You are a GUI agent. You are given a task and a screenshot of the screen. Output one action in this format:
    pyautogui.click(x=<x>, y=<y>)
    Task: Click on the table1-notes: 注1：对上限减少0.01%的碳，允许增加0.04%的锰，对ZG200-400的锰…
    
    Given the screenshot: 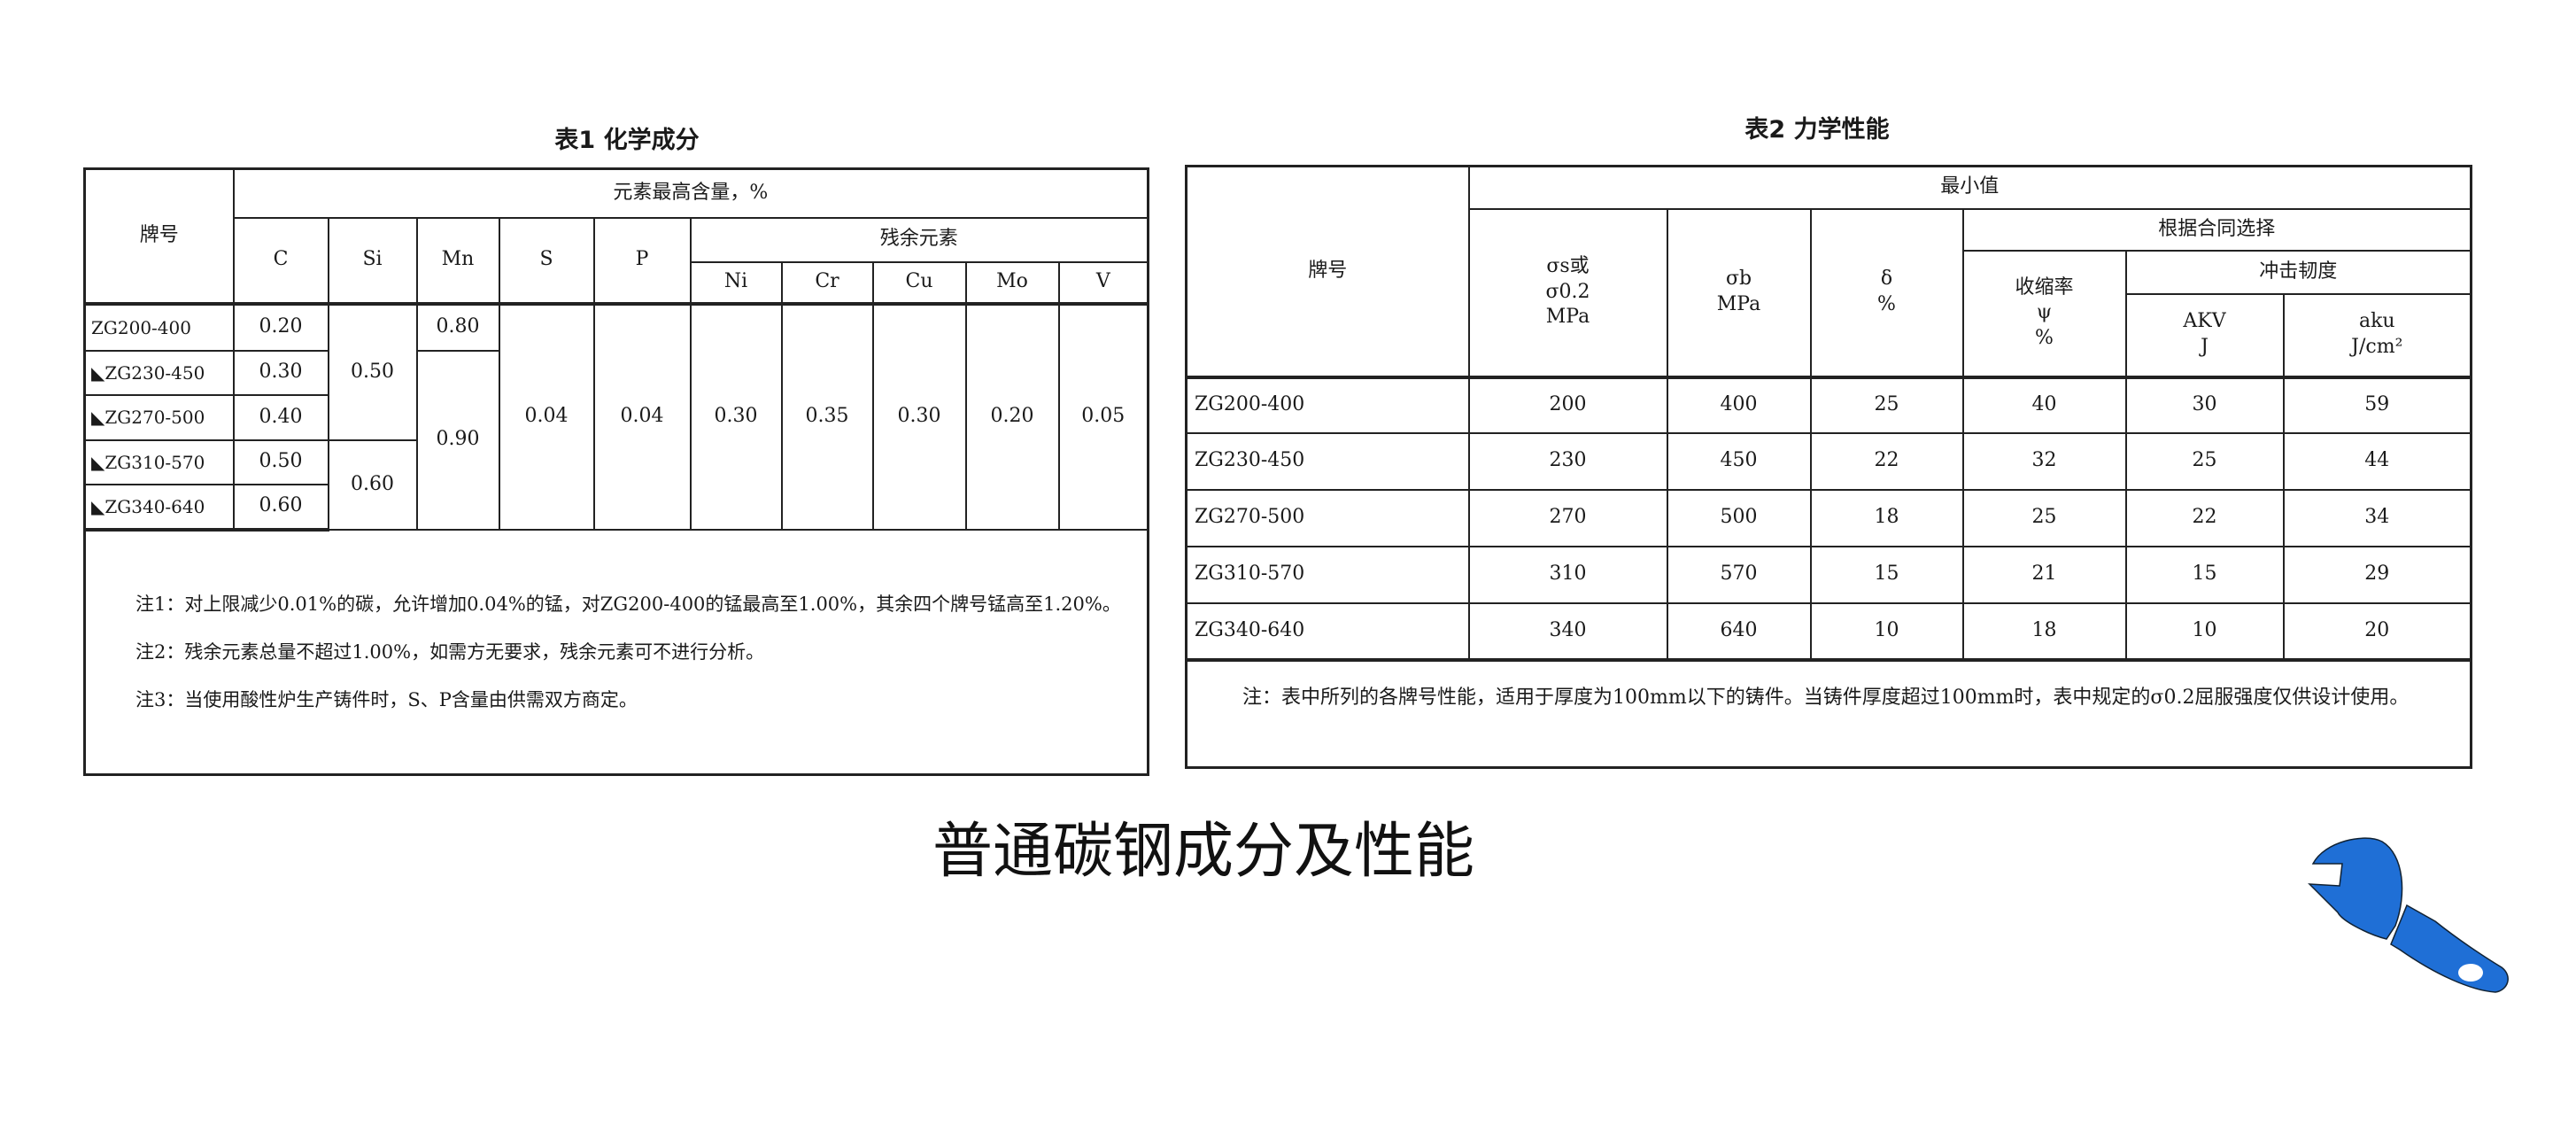 What is the action you would take?
    pyautogui.click(x=616, y=652)
    